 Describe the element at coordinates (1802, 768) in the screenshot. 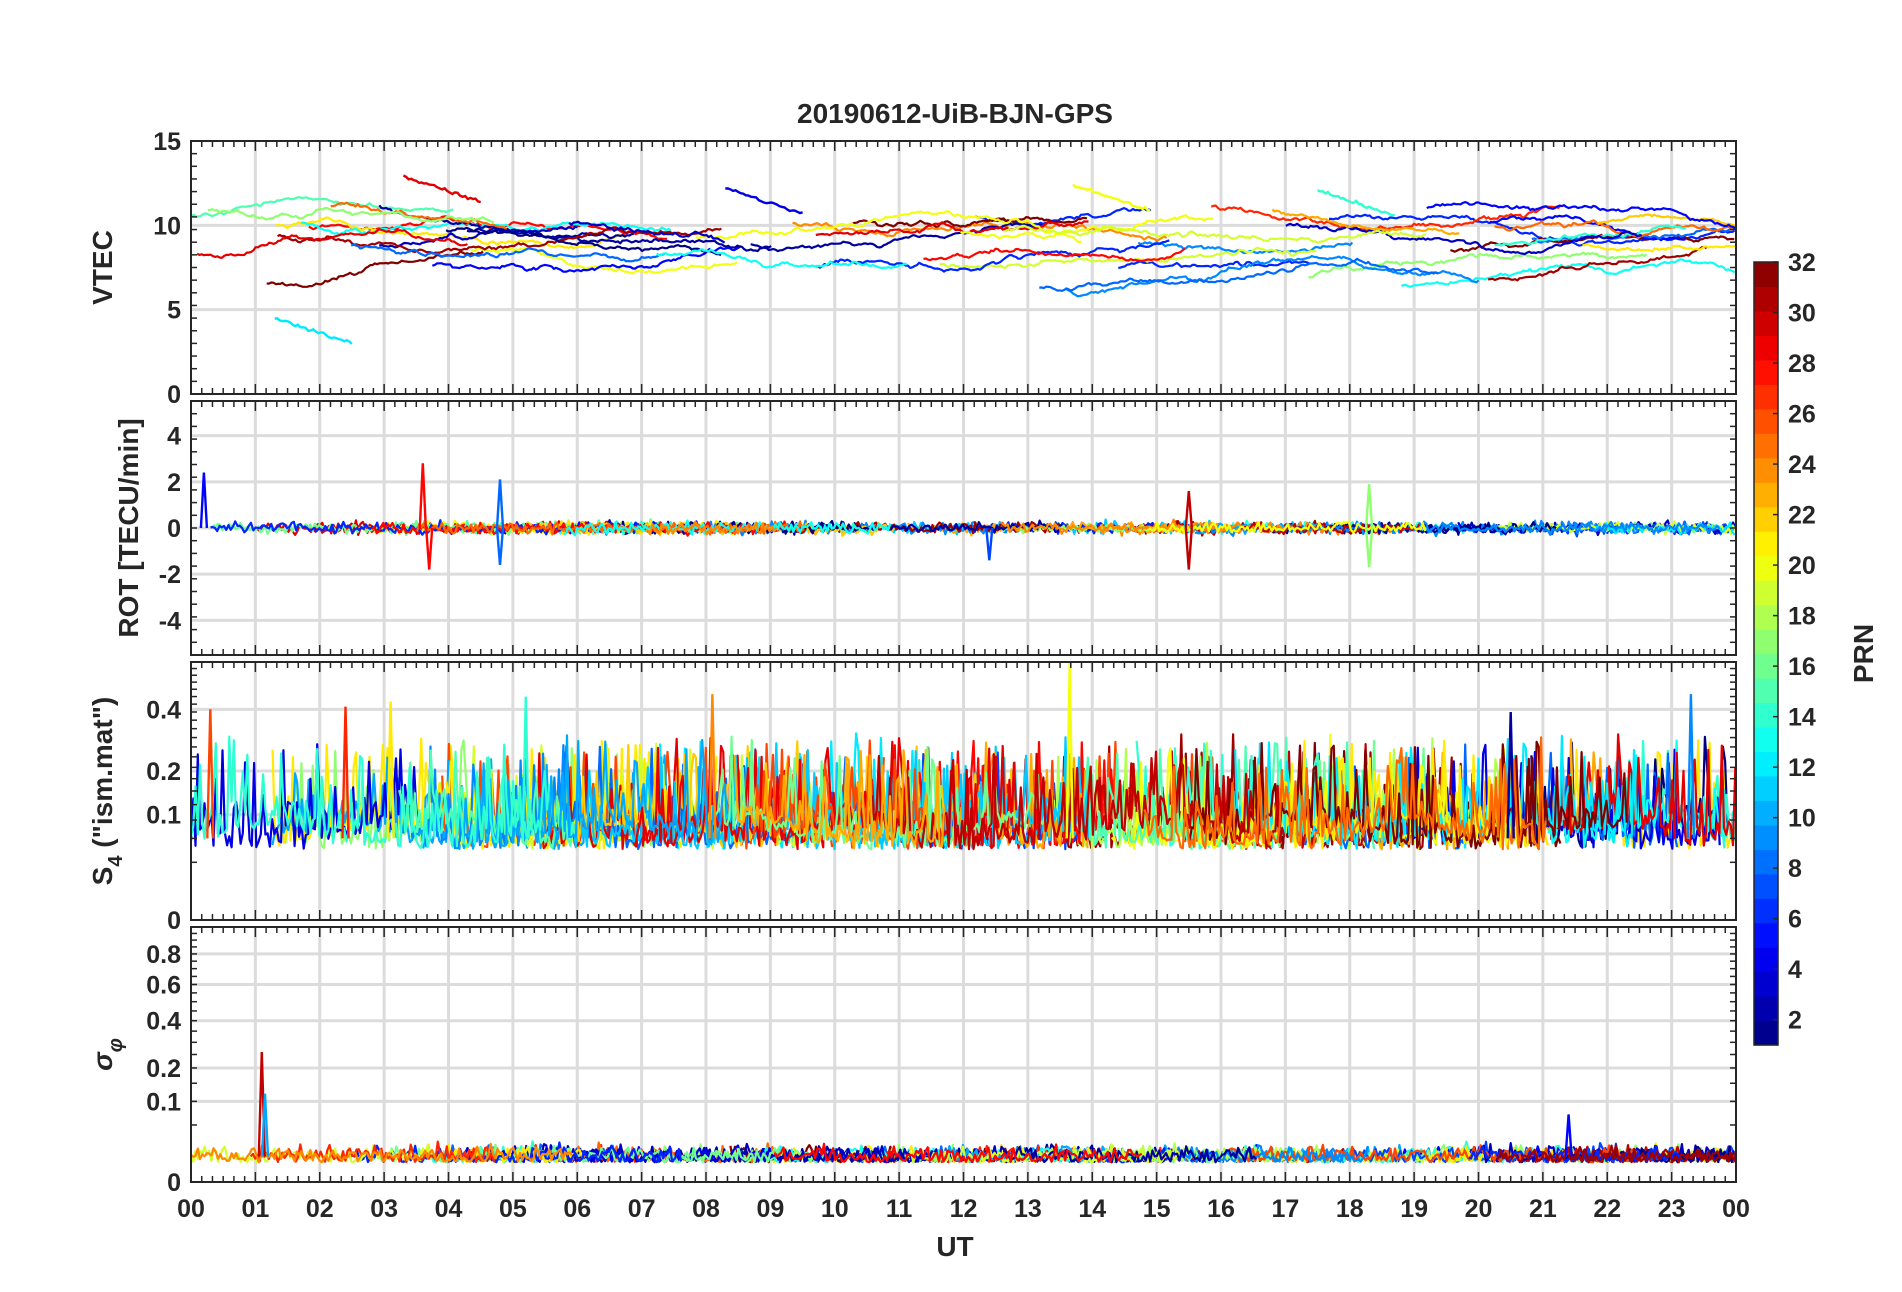

I see `colorbar-tick-label: 12` at that location.